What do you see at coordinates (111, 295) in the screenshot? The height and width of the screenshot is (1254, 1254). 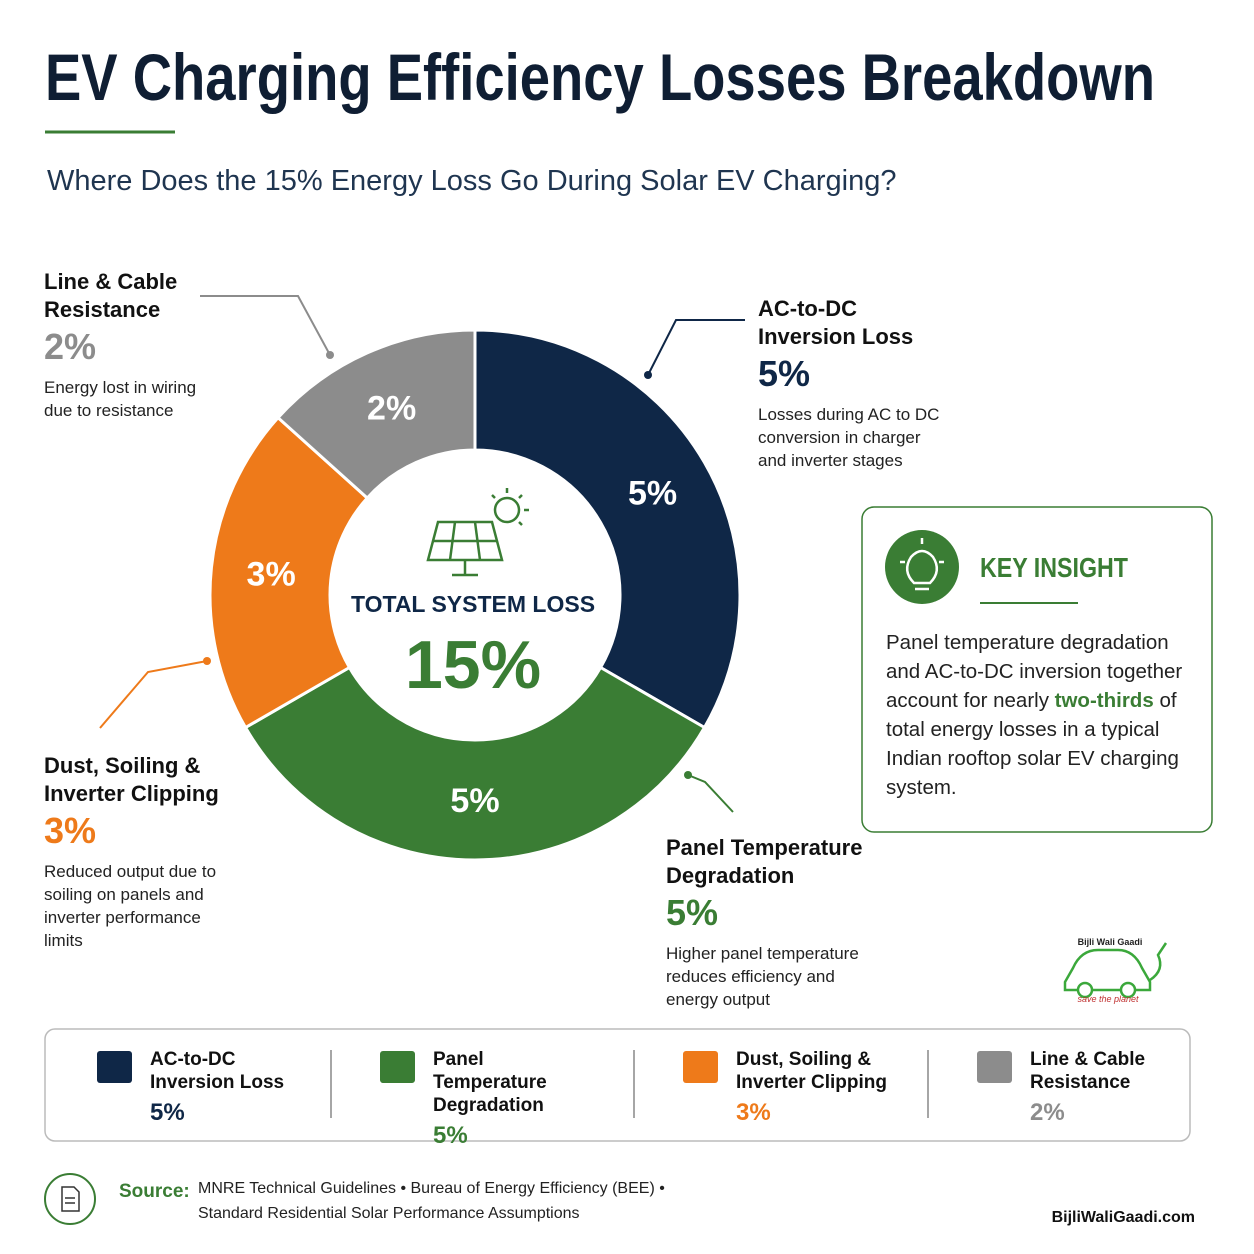 I see `callout-name: Line & Cable Resistance` at bounding box center [111, 295].